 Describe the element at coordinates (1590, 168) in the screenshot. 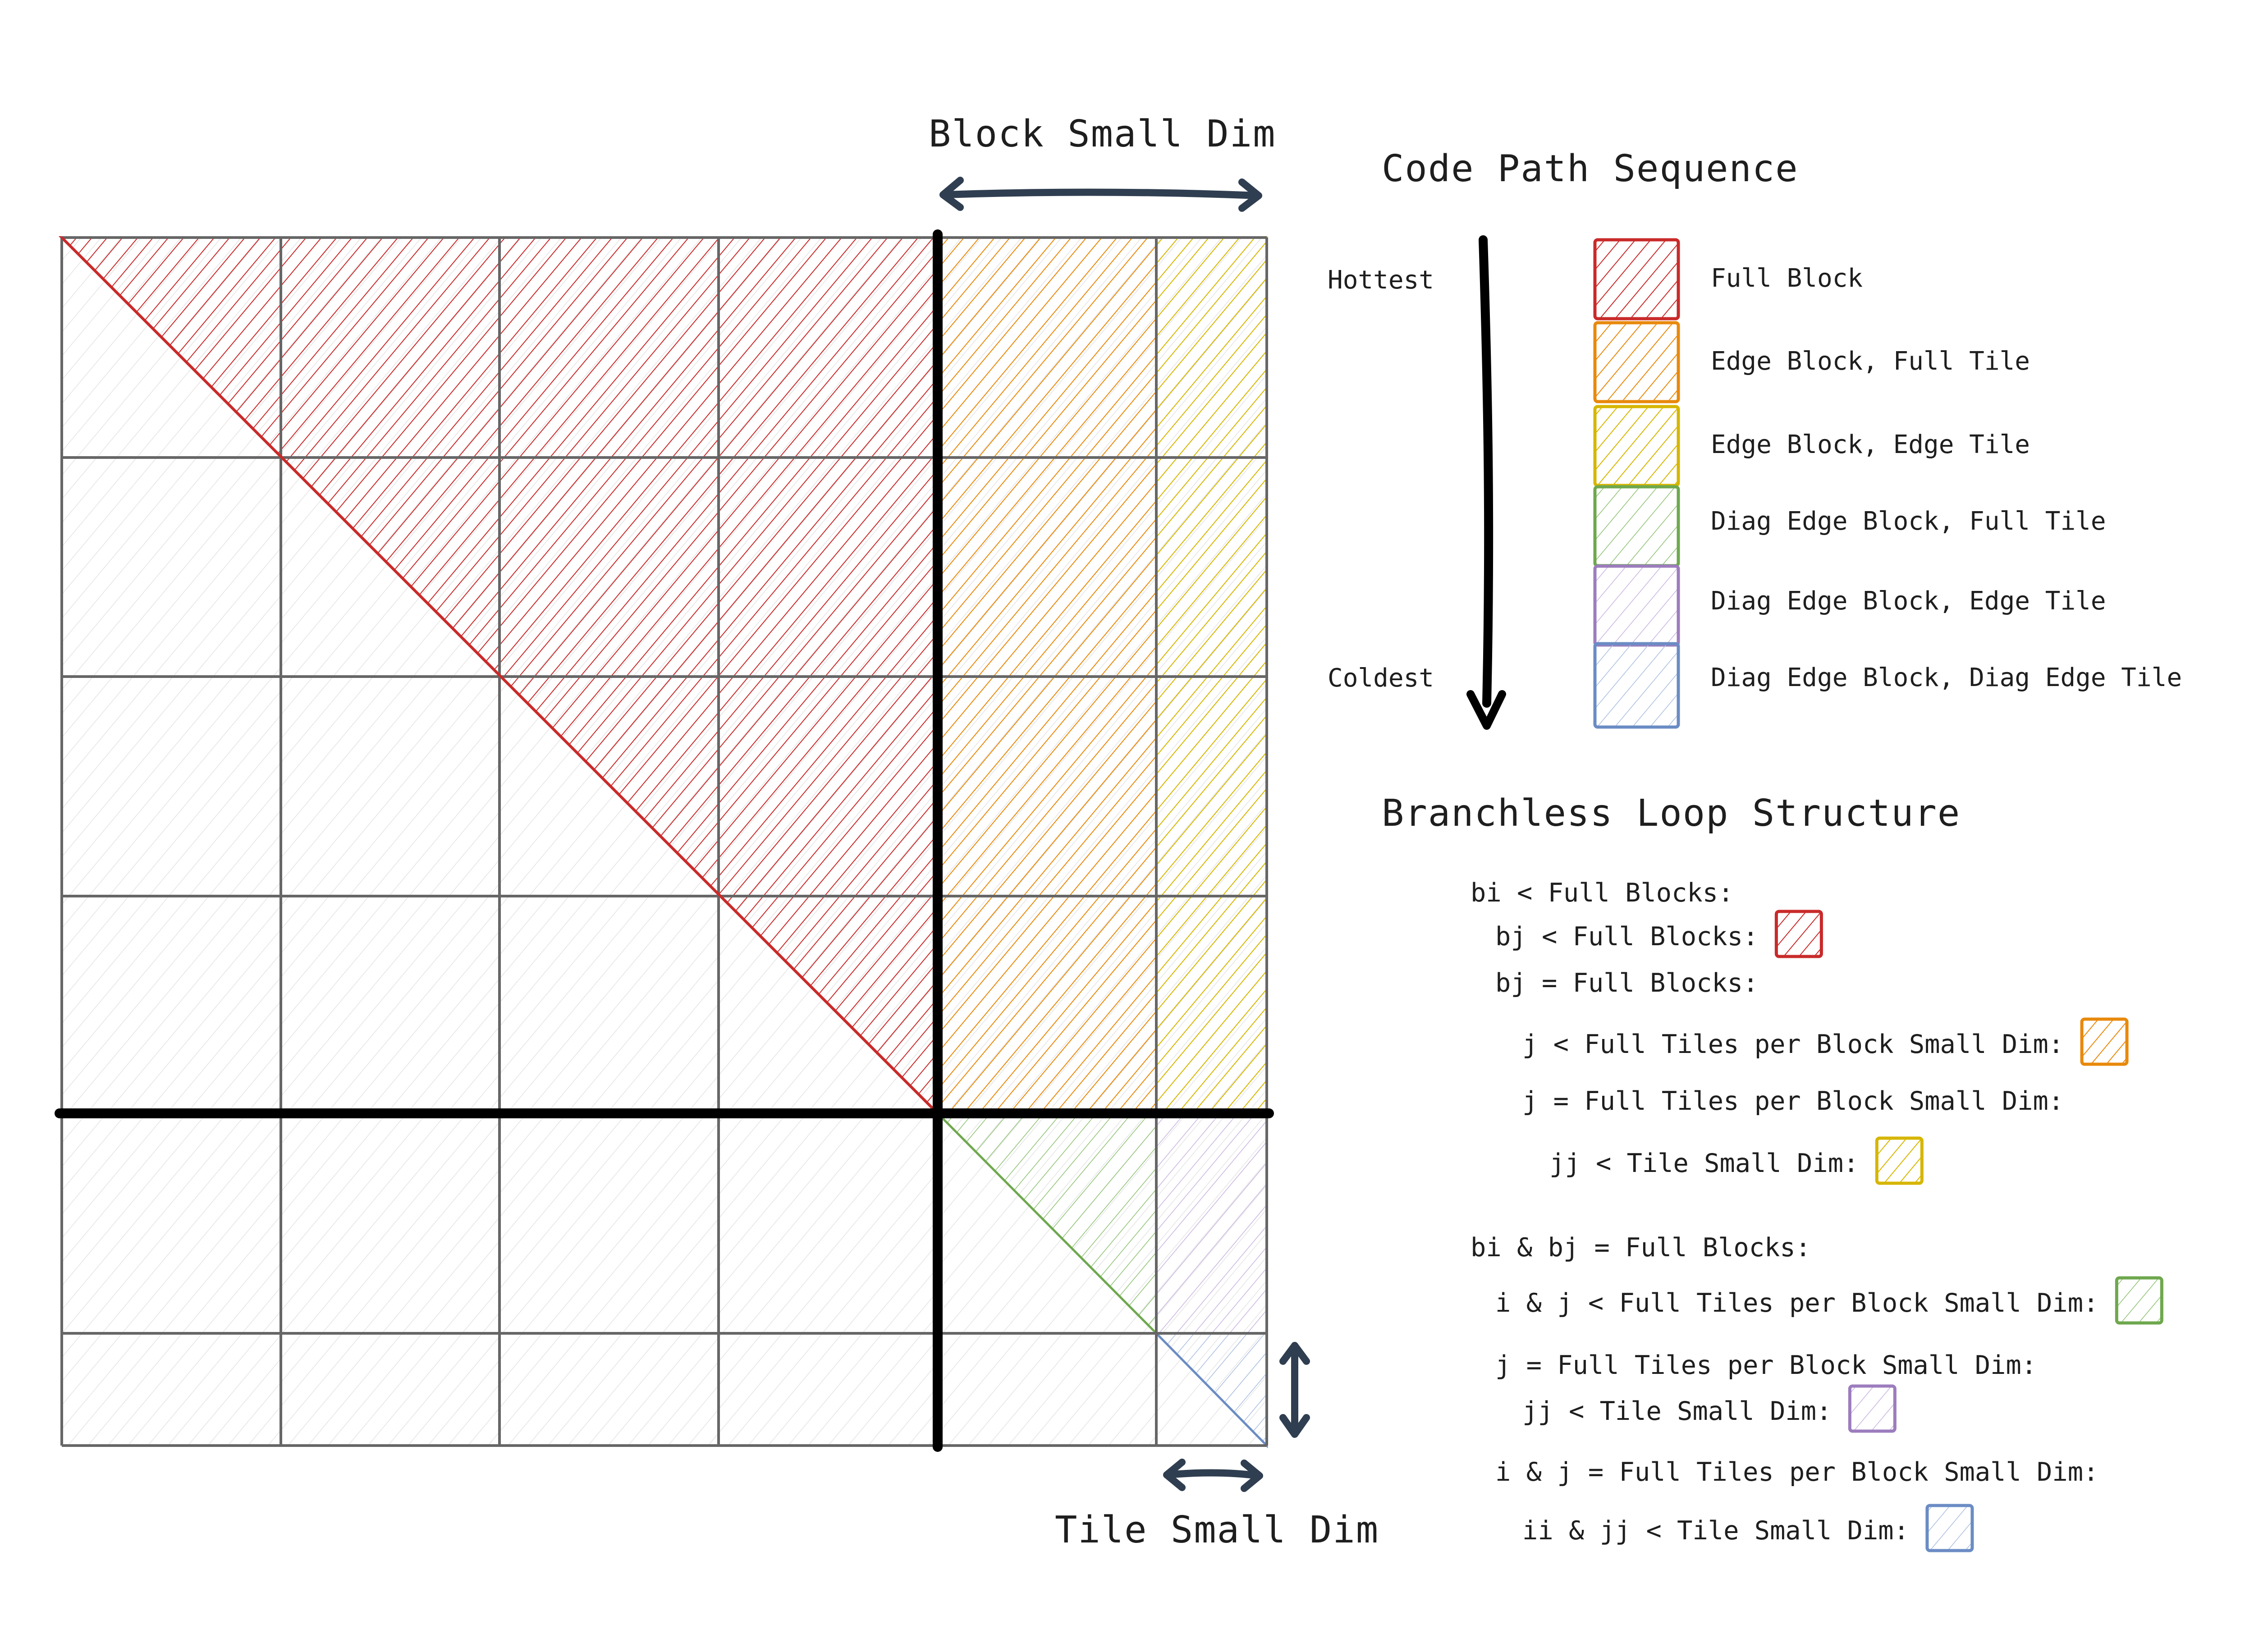

I see `legend-title: Code Path Sequence` at that location.